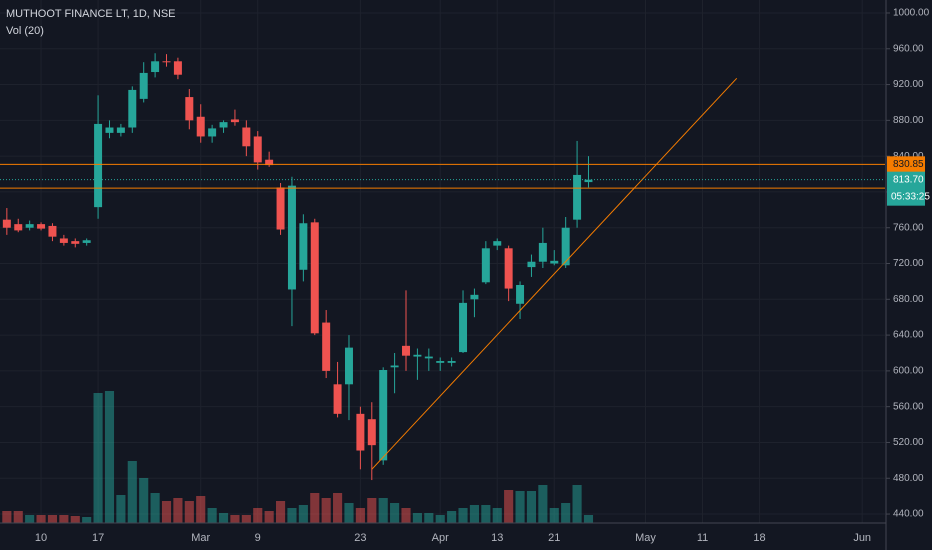 Image resolution: width=932 pixels, height=550 pixels. What do you see at coordinates (702, 538) in the screenshot?
I see `x-tick-label: 11` at bounding box center [702, 538].